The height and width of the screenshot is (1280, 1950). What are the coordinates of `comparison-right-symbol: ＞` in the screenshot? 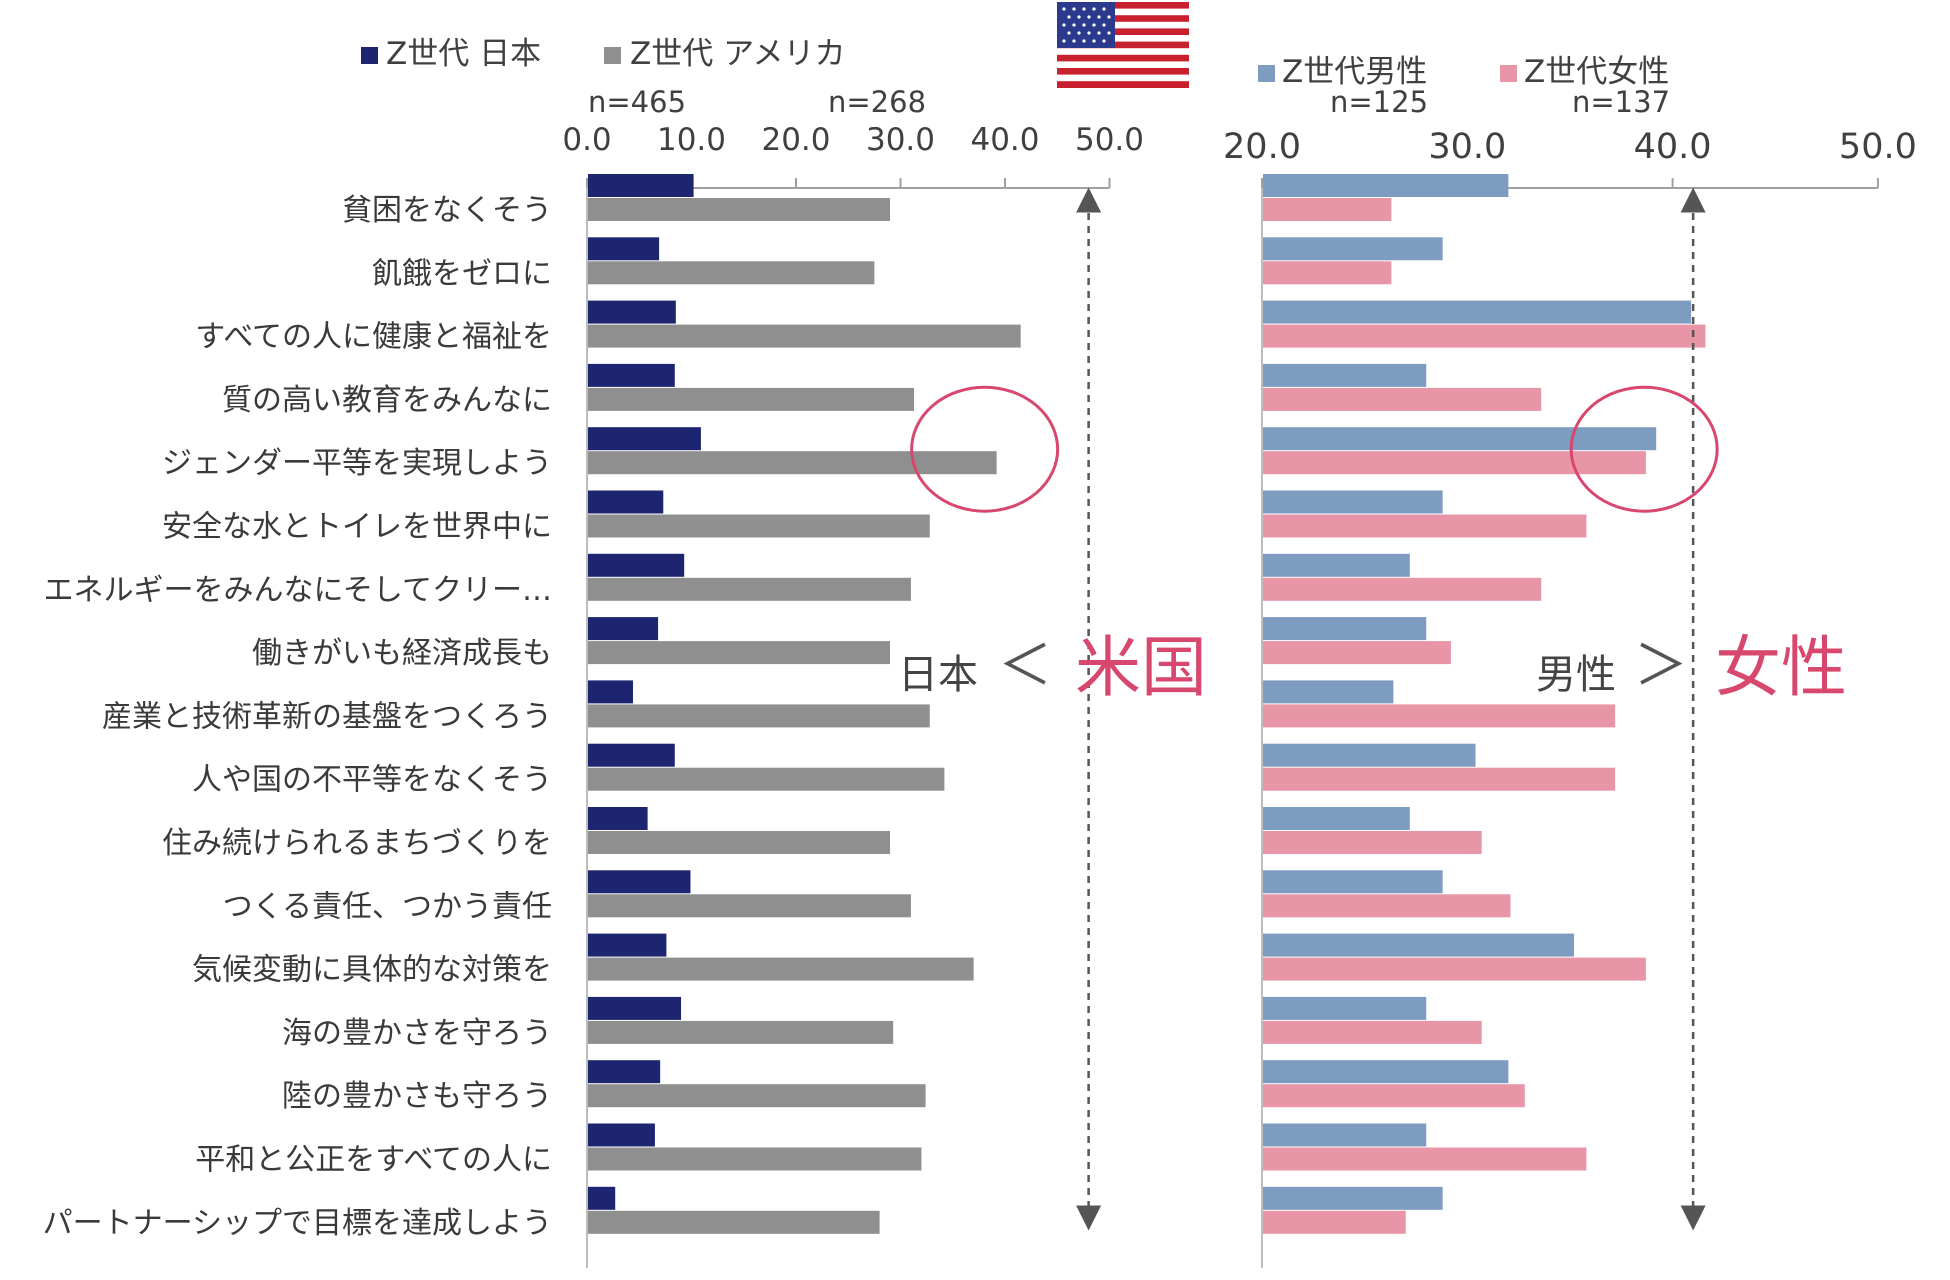 It's located at (1661, 665).